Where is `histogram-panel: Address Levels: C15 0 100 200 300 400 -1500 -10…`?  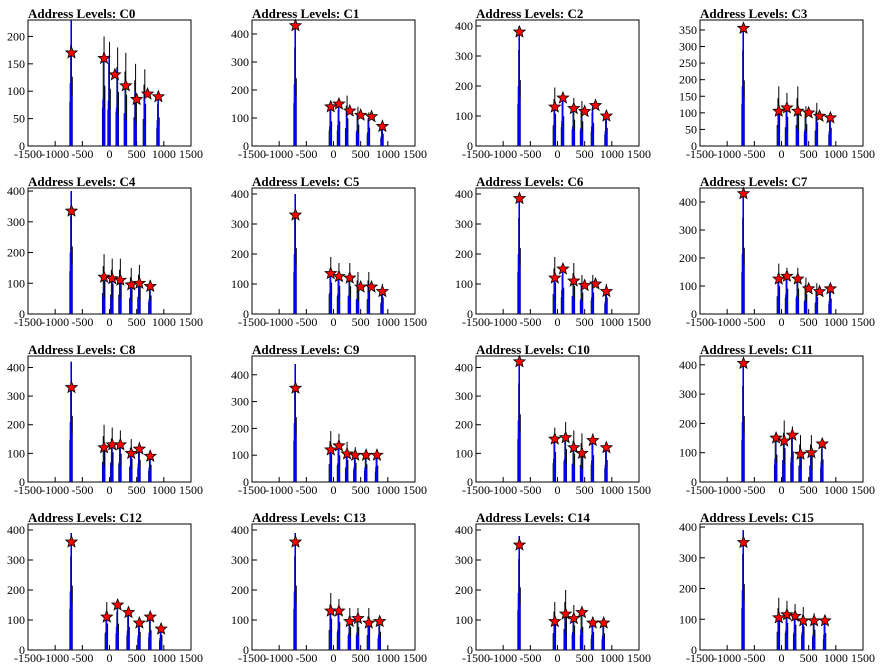 histogram-panel: Address Levels: C15 0 100 200 300 400 -1500 -10… is located at coordinates (784, 588).